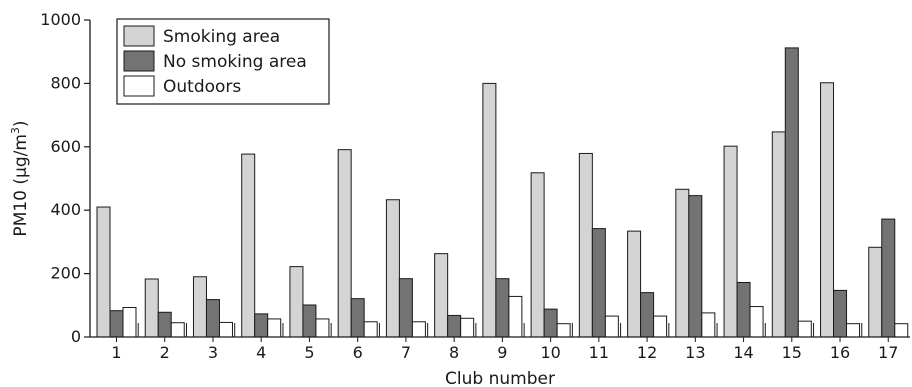 The image size is (912, 387). Describe the element at coordinates (235, 62) in the screenshot. I see `legend-label: No smoking area` at that location.